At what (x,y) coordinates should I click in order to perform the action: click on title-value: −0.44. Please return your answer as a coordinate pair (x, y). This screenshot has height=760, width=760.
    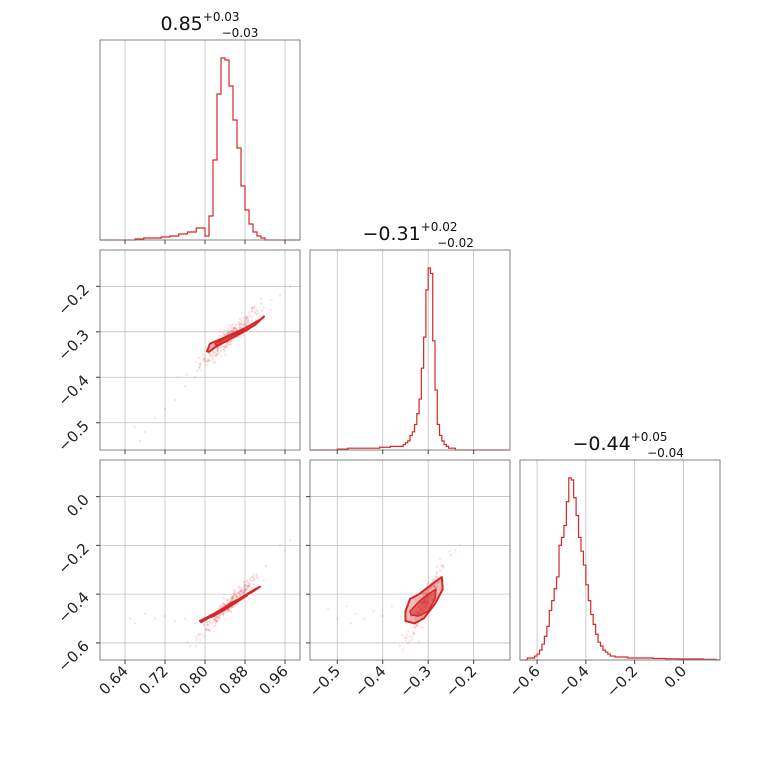
    Looking at the image, I should click on (601, 444).